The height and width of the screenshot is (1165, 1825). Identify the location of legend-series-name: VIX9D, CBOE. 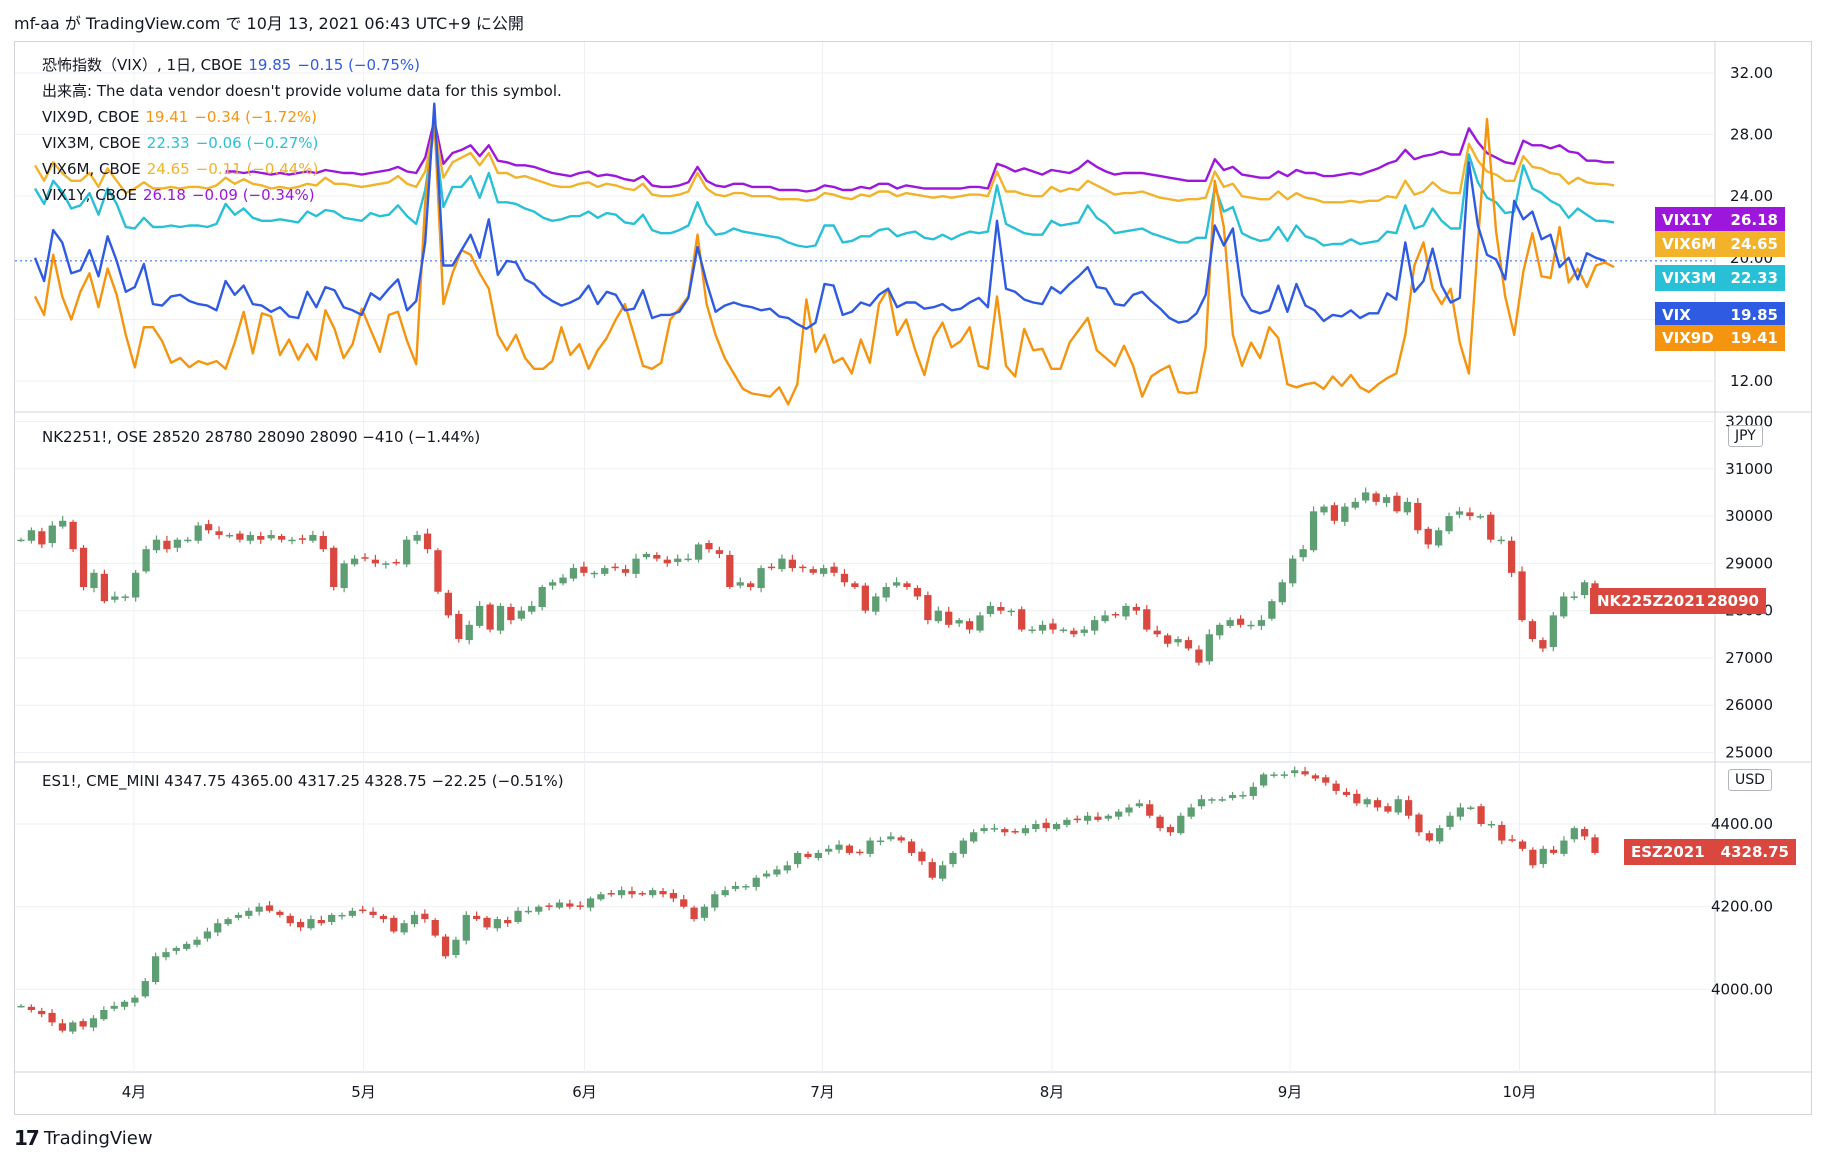
(91, 117).